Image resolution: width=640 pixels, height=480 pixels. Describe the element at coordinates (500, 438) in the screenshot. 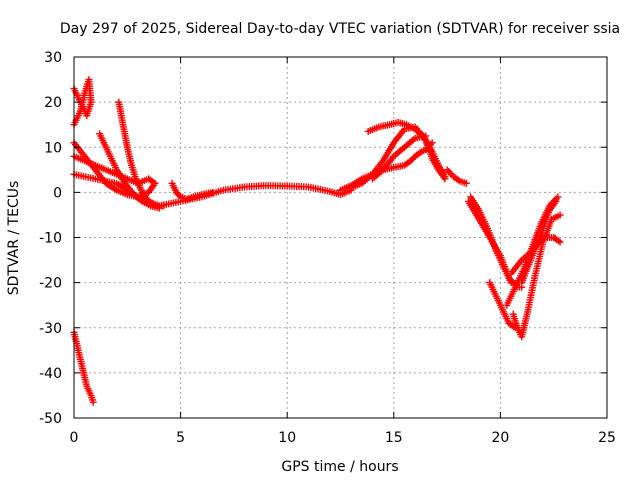

I see `x-tick-label: 20` at that location.